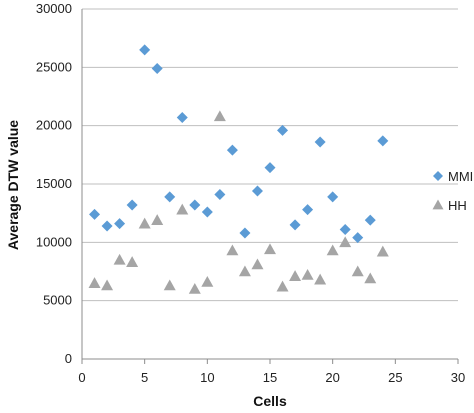  I want to click on legend-label-mmi: MMI, so click(460, 176).